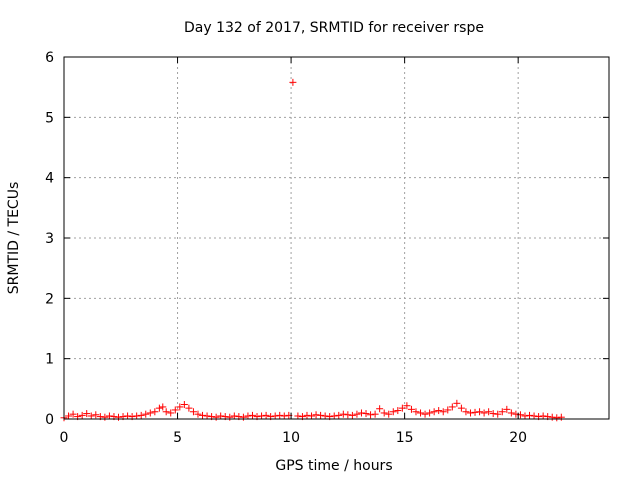 The height and width of the screenshot is (480, 640). I want to click on x-tick-label: 0, so click(64, 438).